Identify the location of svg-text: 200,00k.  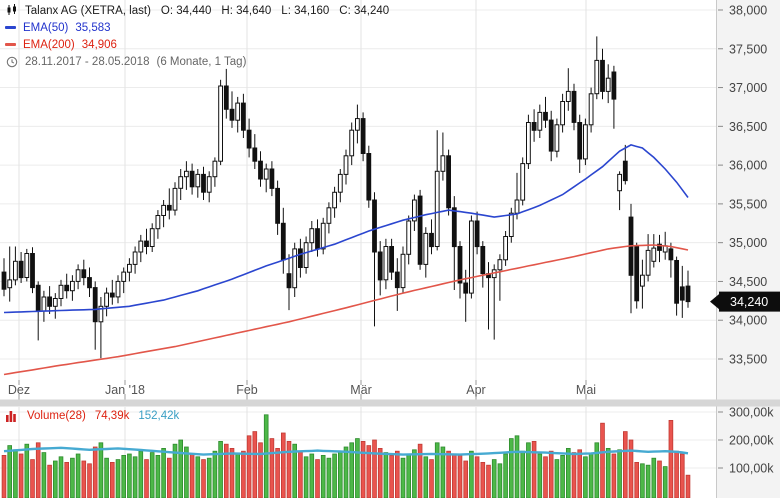
(751, 441).